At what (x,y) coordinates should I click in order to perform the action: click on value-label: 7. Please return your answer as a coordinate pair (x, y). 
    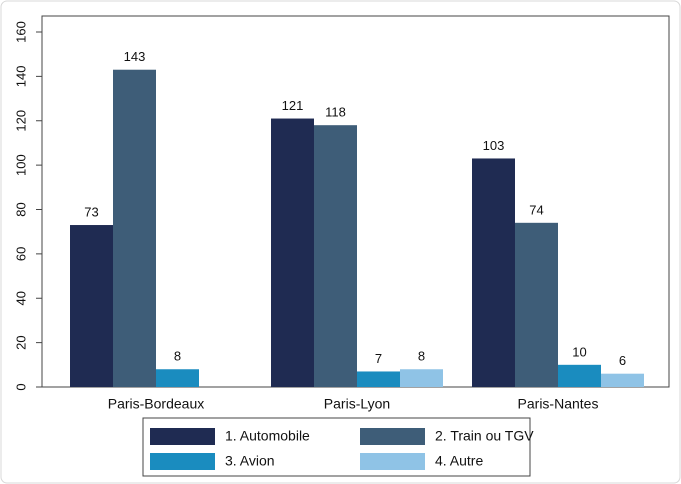
    Looking at the image, I should click on (378, 358).